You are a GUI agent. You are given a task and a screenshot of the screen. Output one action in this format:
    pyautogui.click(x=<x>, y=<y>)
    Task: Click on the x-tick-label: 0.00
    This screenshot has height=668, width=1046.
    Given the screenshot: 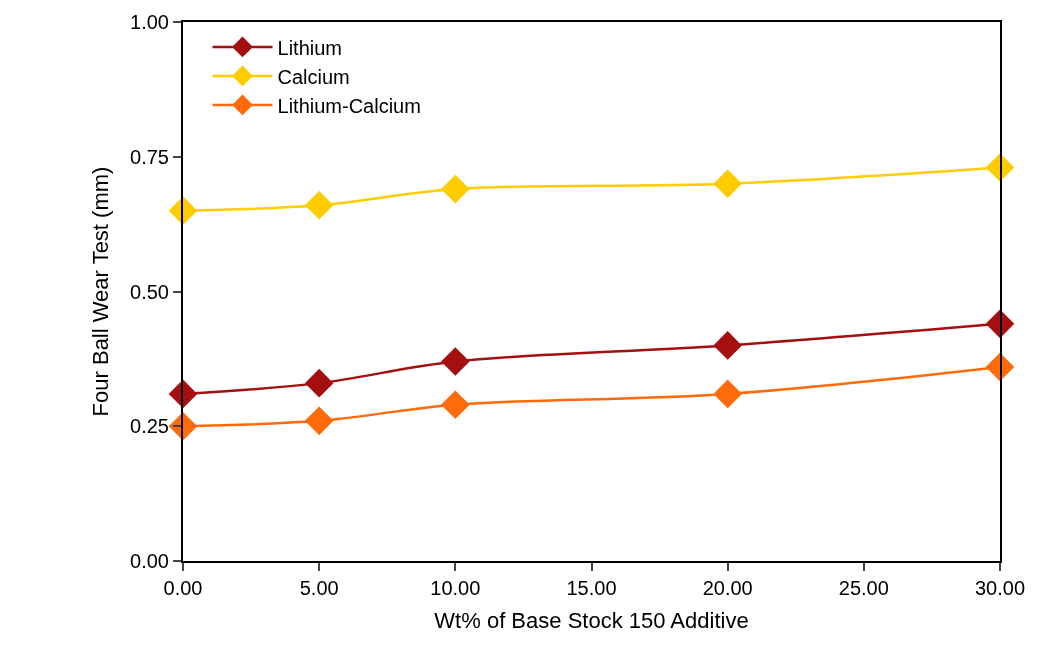 What is the action you would take?
    pyautogui.click(x=183, y=588)
    